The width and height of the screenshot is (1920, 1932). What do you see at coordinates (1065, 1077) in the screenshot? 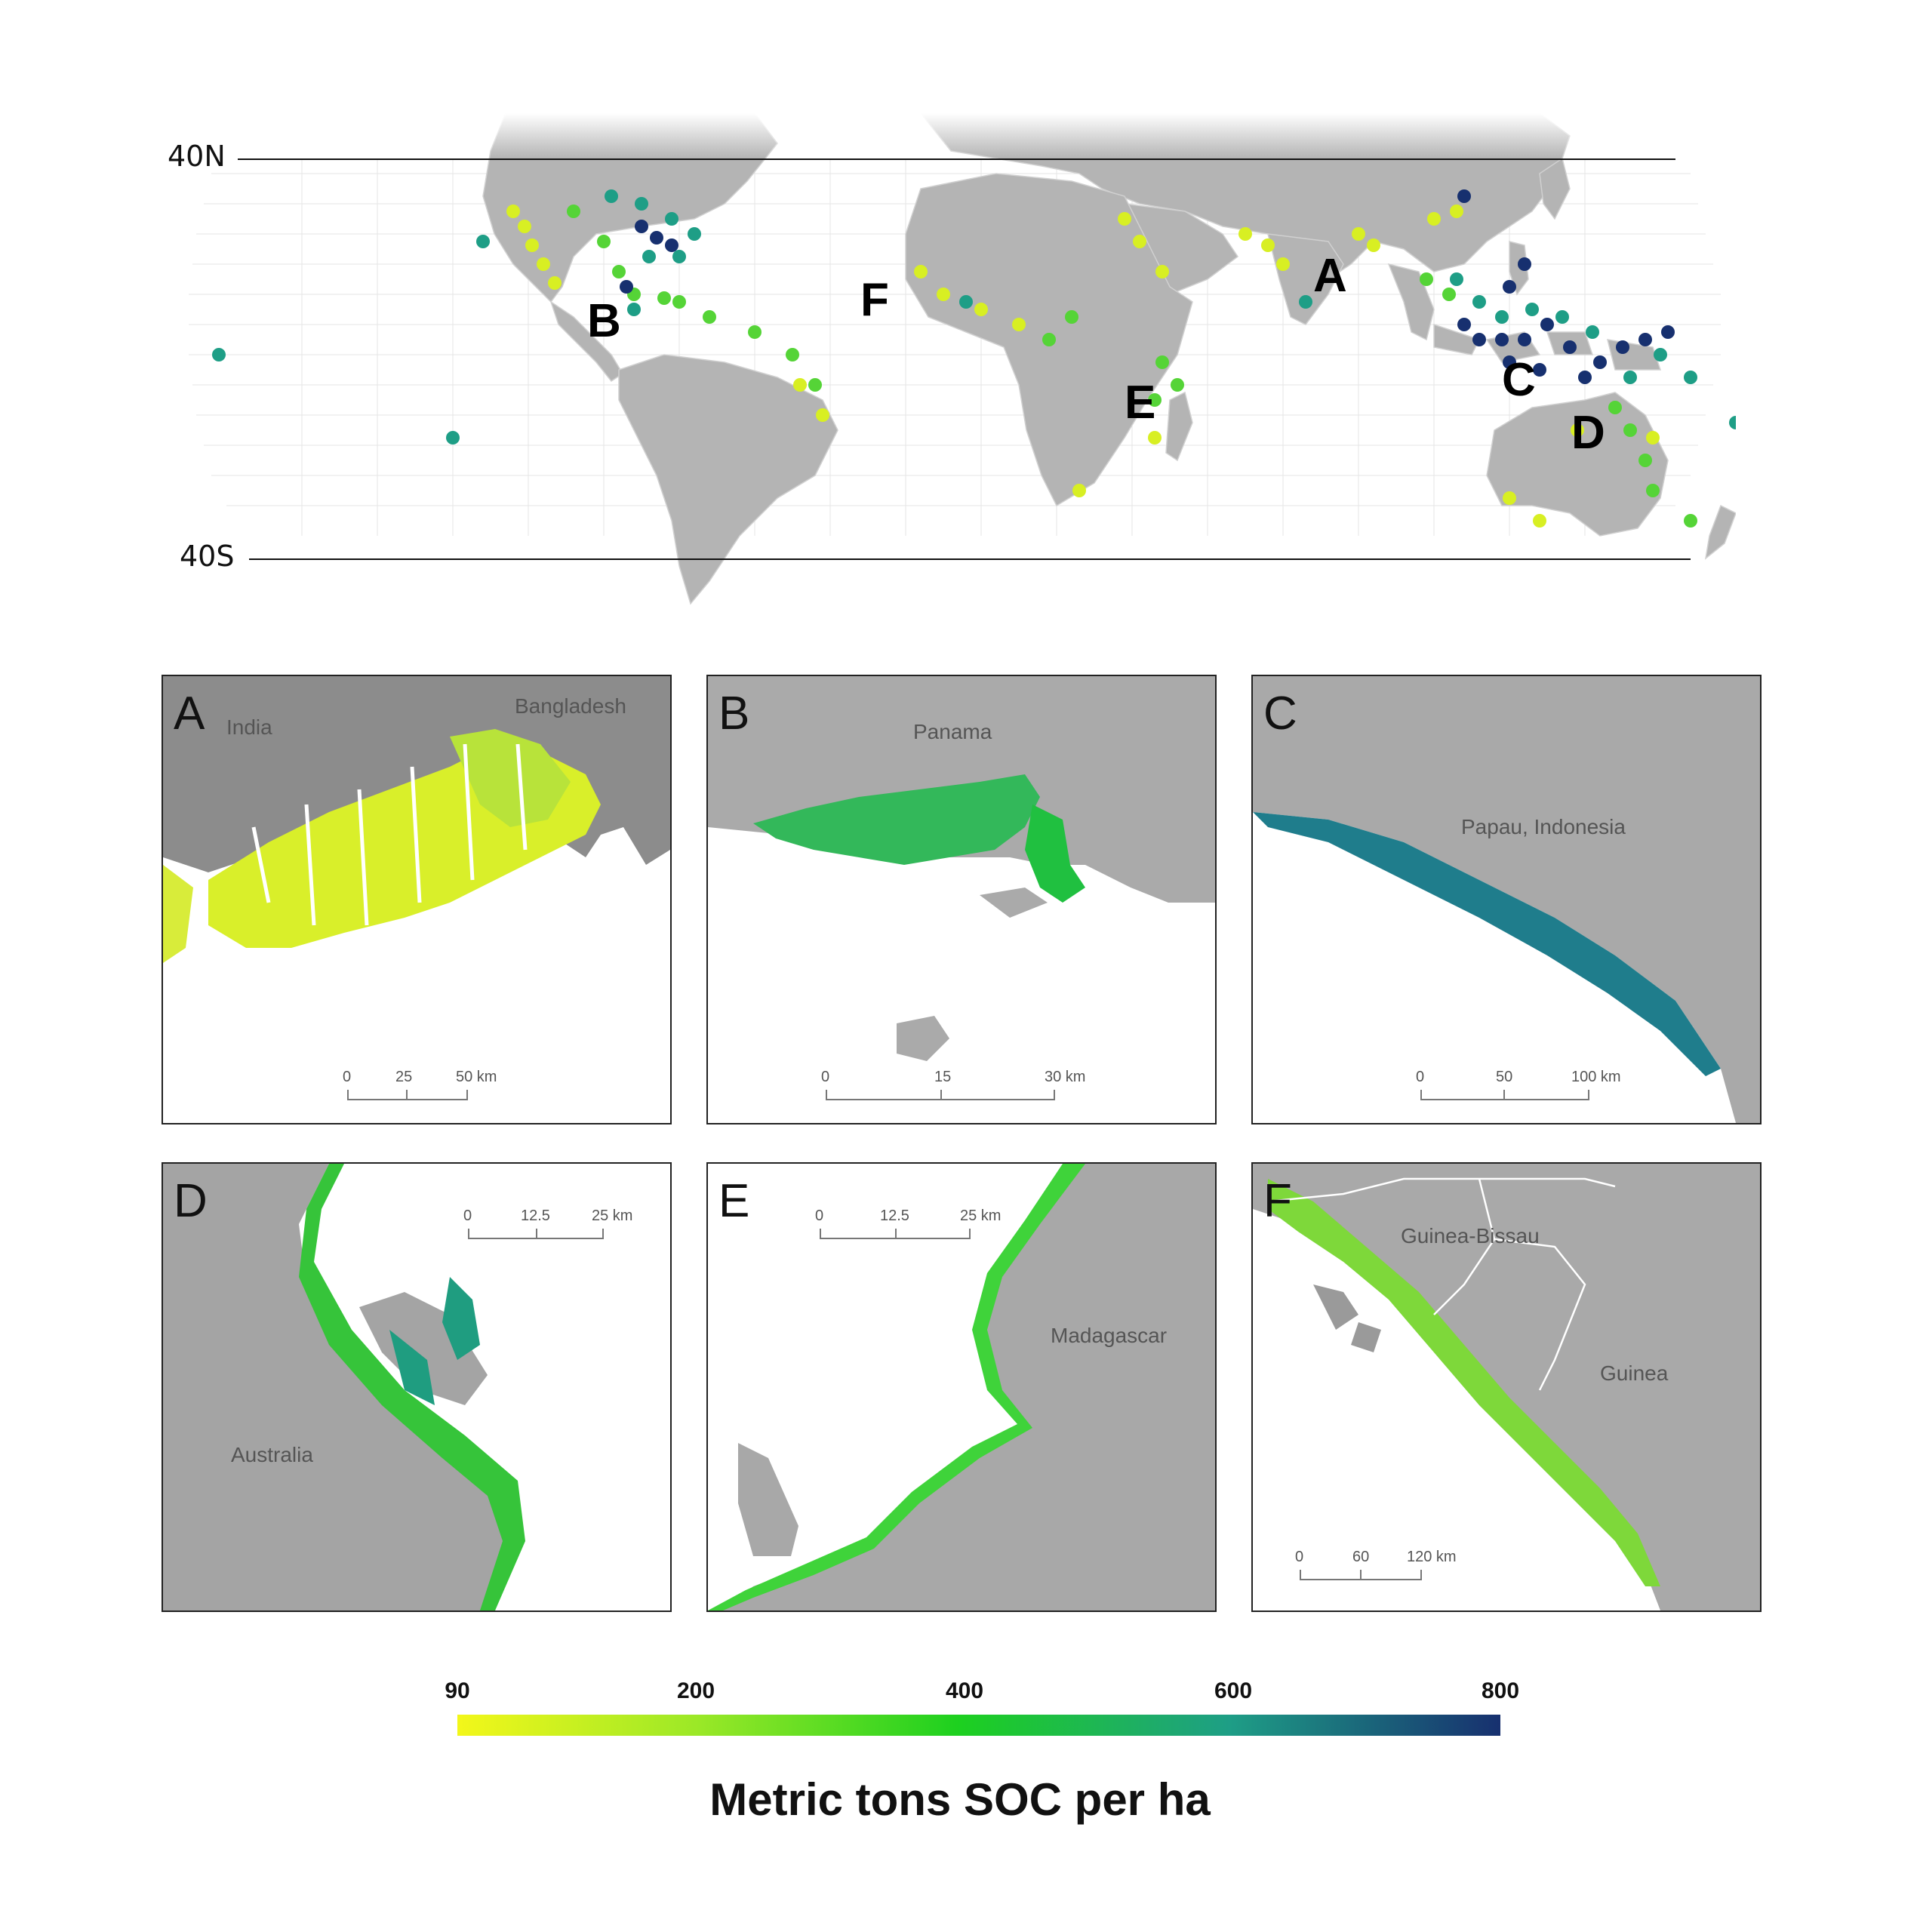
I see `scale-label: 30 km` at bounding box center [1065, 1077].